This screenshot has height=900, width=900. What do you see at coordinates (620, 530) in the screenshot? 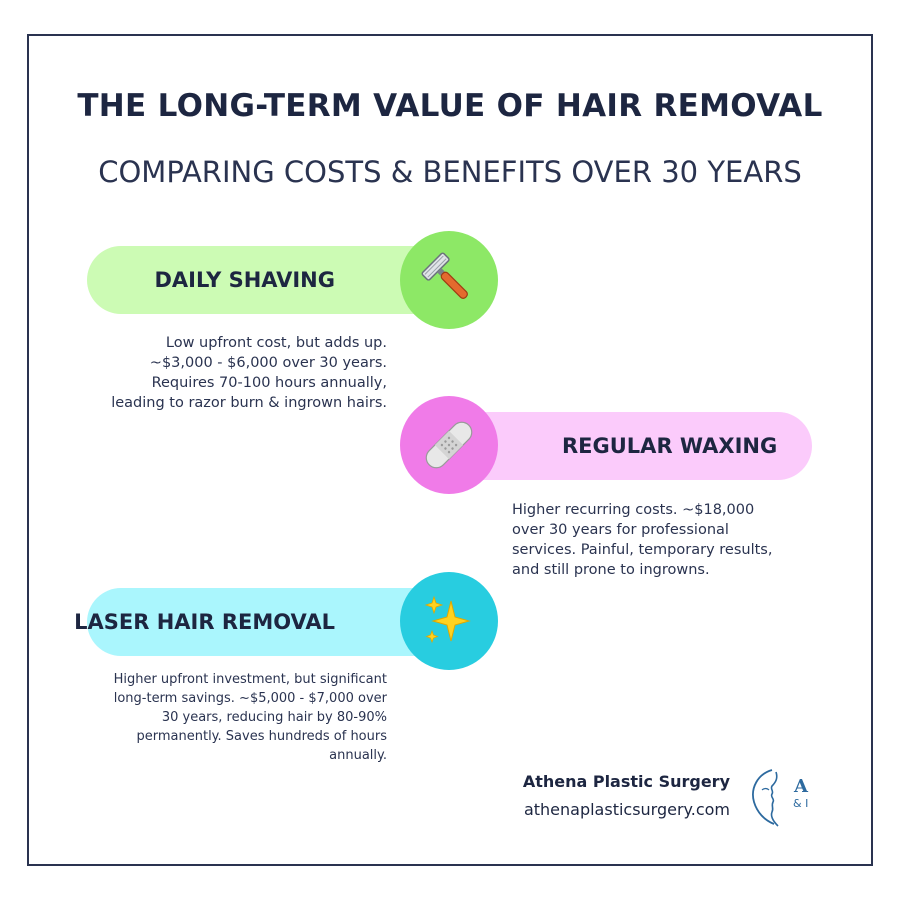
I see `waxing-description-line: over 30 years for professional` at bounding box center [620, 530].